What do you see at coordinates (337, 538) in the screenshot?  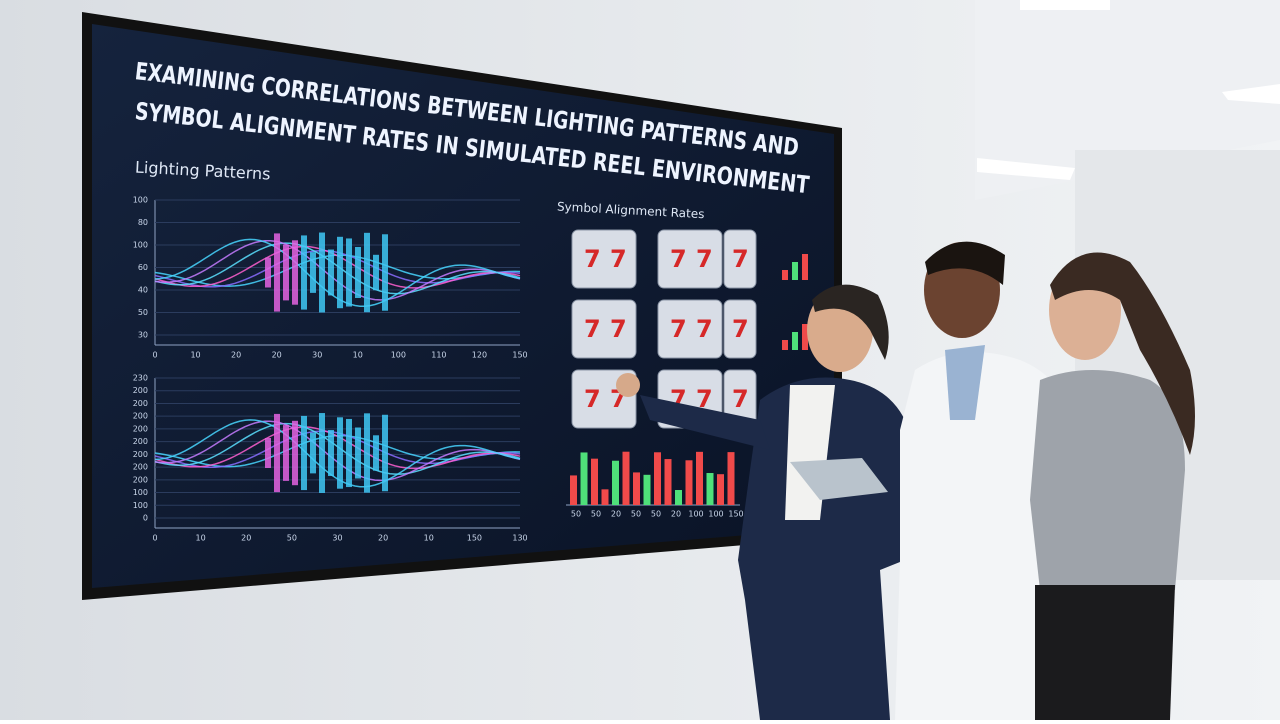 I see `x-tick-label: 30` at bounding box center [337, 538].